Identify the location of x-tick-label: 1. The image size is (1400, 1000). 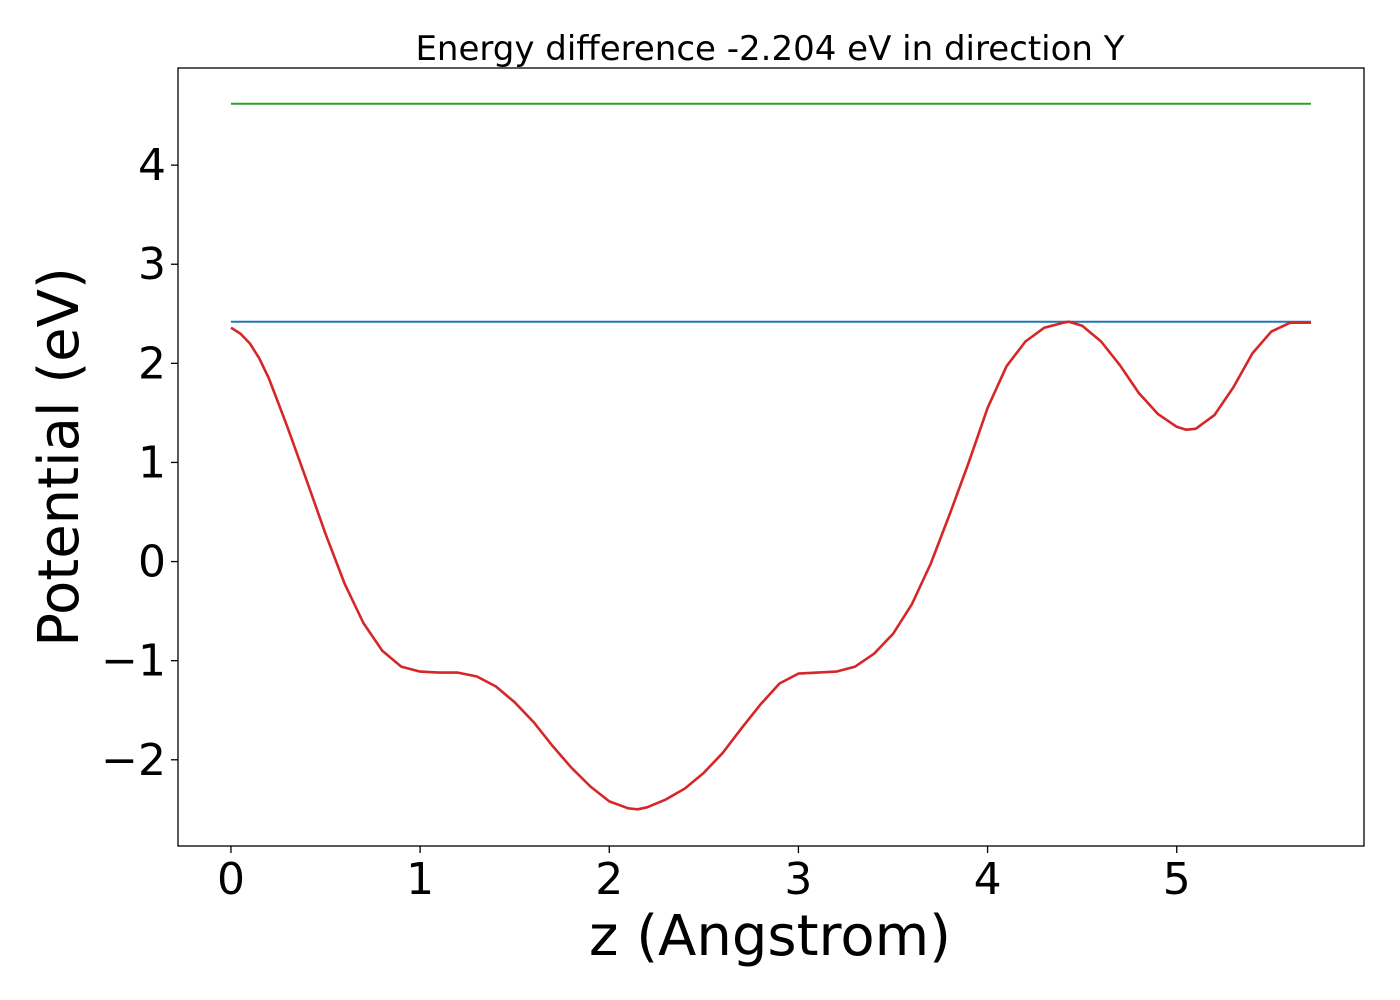
(420, 879).